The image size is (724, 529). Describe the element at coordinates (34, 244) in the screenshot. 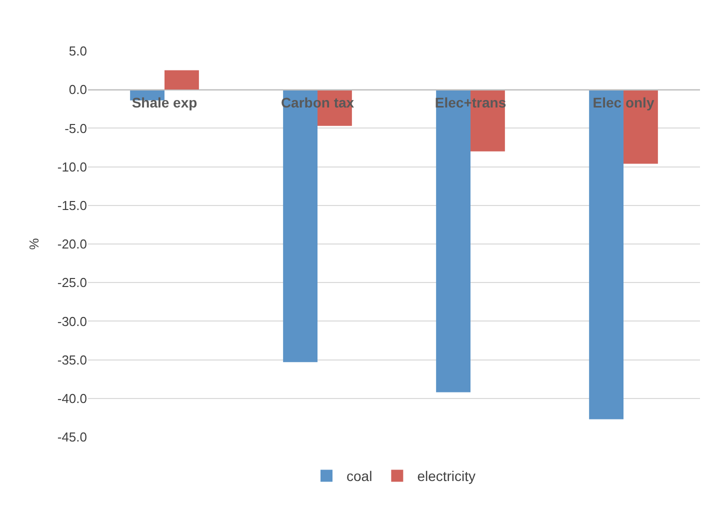

I see `y-axis-title: %` at that location.